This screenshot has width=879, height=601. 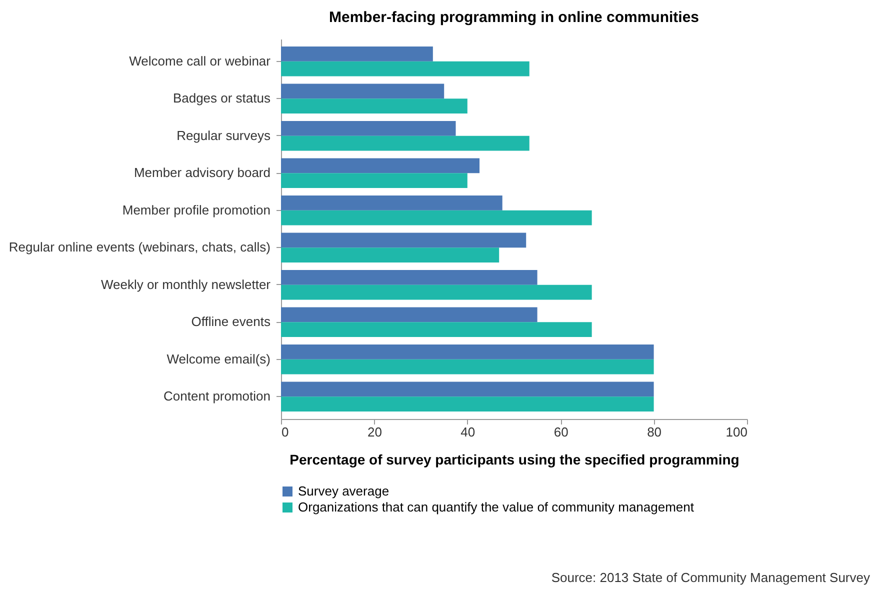 What do you see at coordinates (217, 396) in the screenshot?
I see `y-tick-label: Content promotion` at bounding box center [217, 396].